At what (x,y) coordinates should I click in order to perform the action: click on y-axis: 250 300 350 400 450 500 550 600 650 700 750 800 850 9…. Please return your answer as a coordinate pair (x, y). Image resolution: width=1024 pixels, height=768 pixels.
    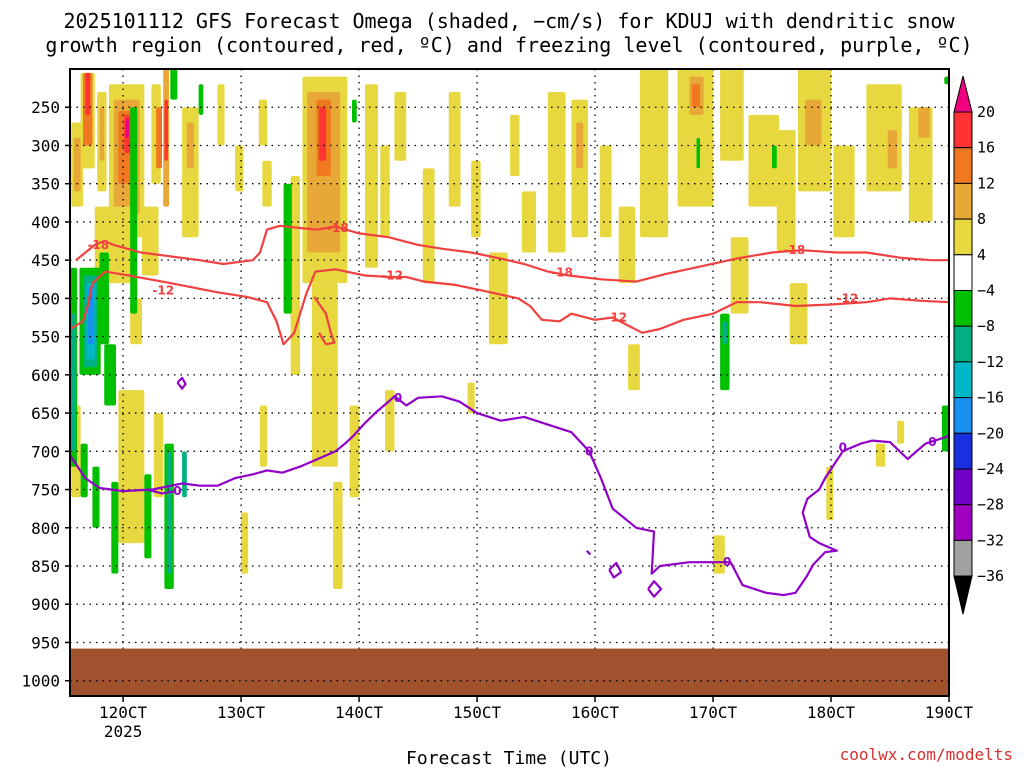
    Looking at the image, I should click on (45, 394).